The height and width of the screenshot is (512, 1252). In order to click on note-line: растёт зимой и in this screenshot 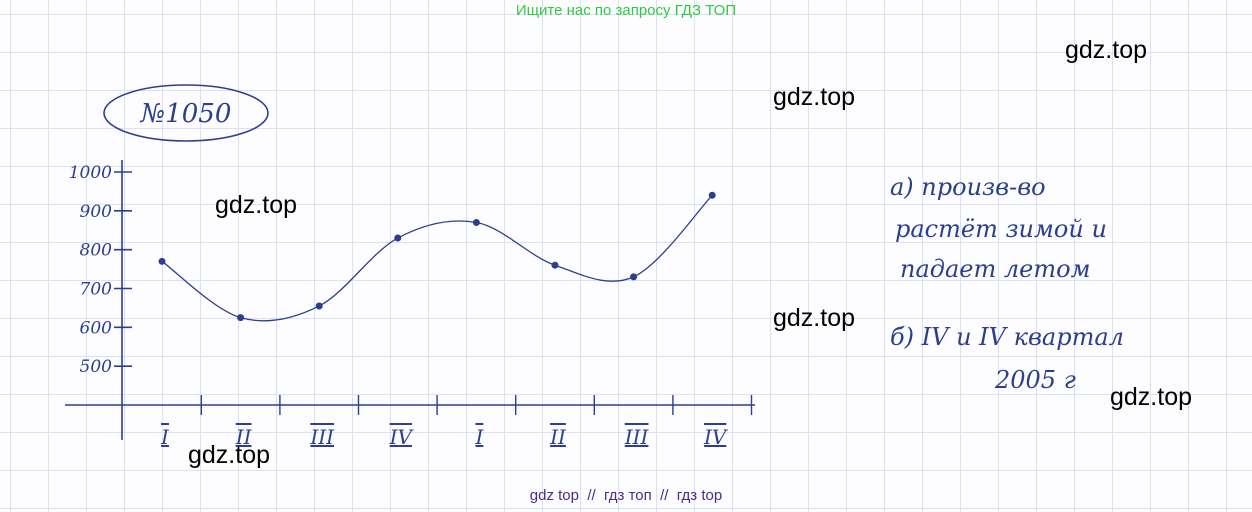, I will do `click(1001, 229)`.